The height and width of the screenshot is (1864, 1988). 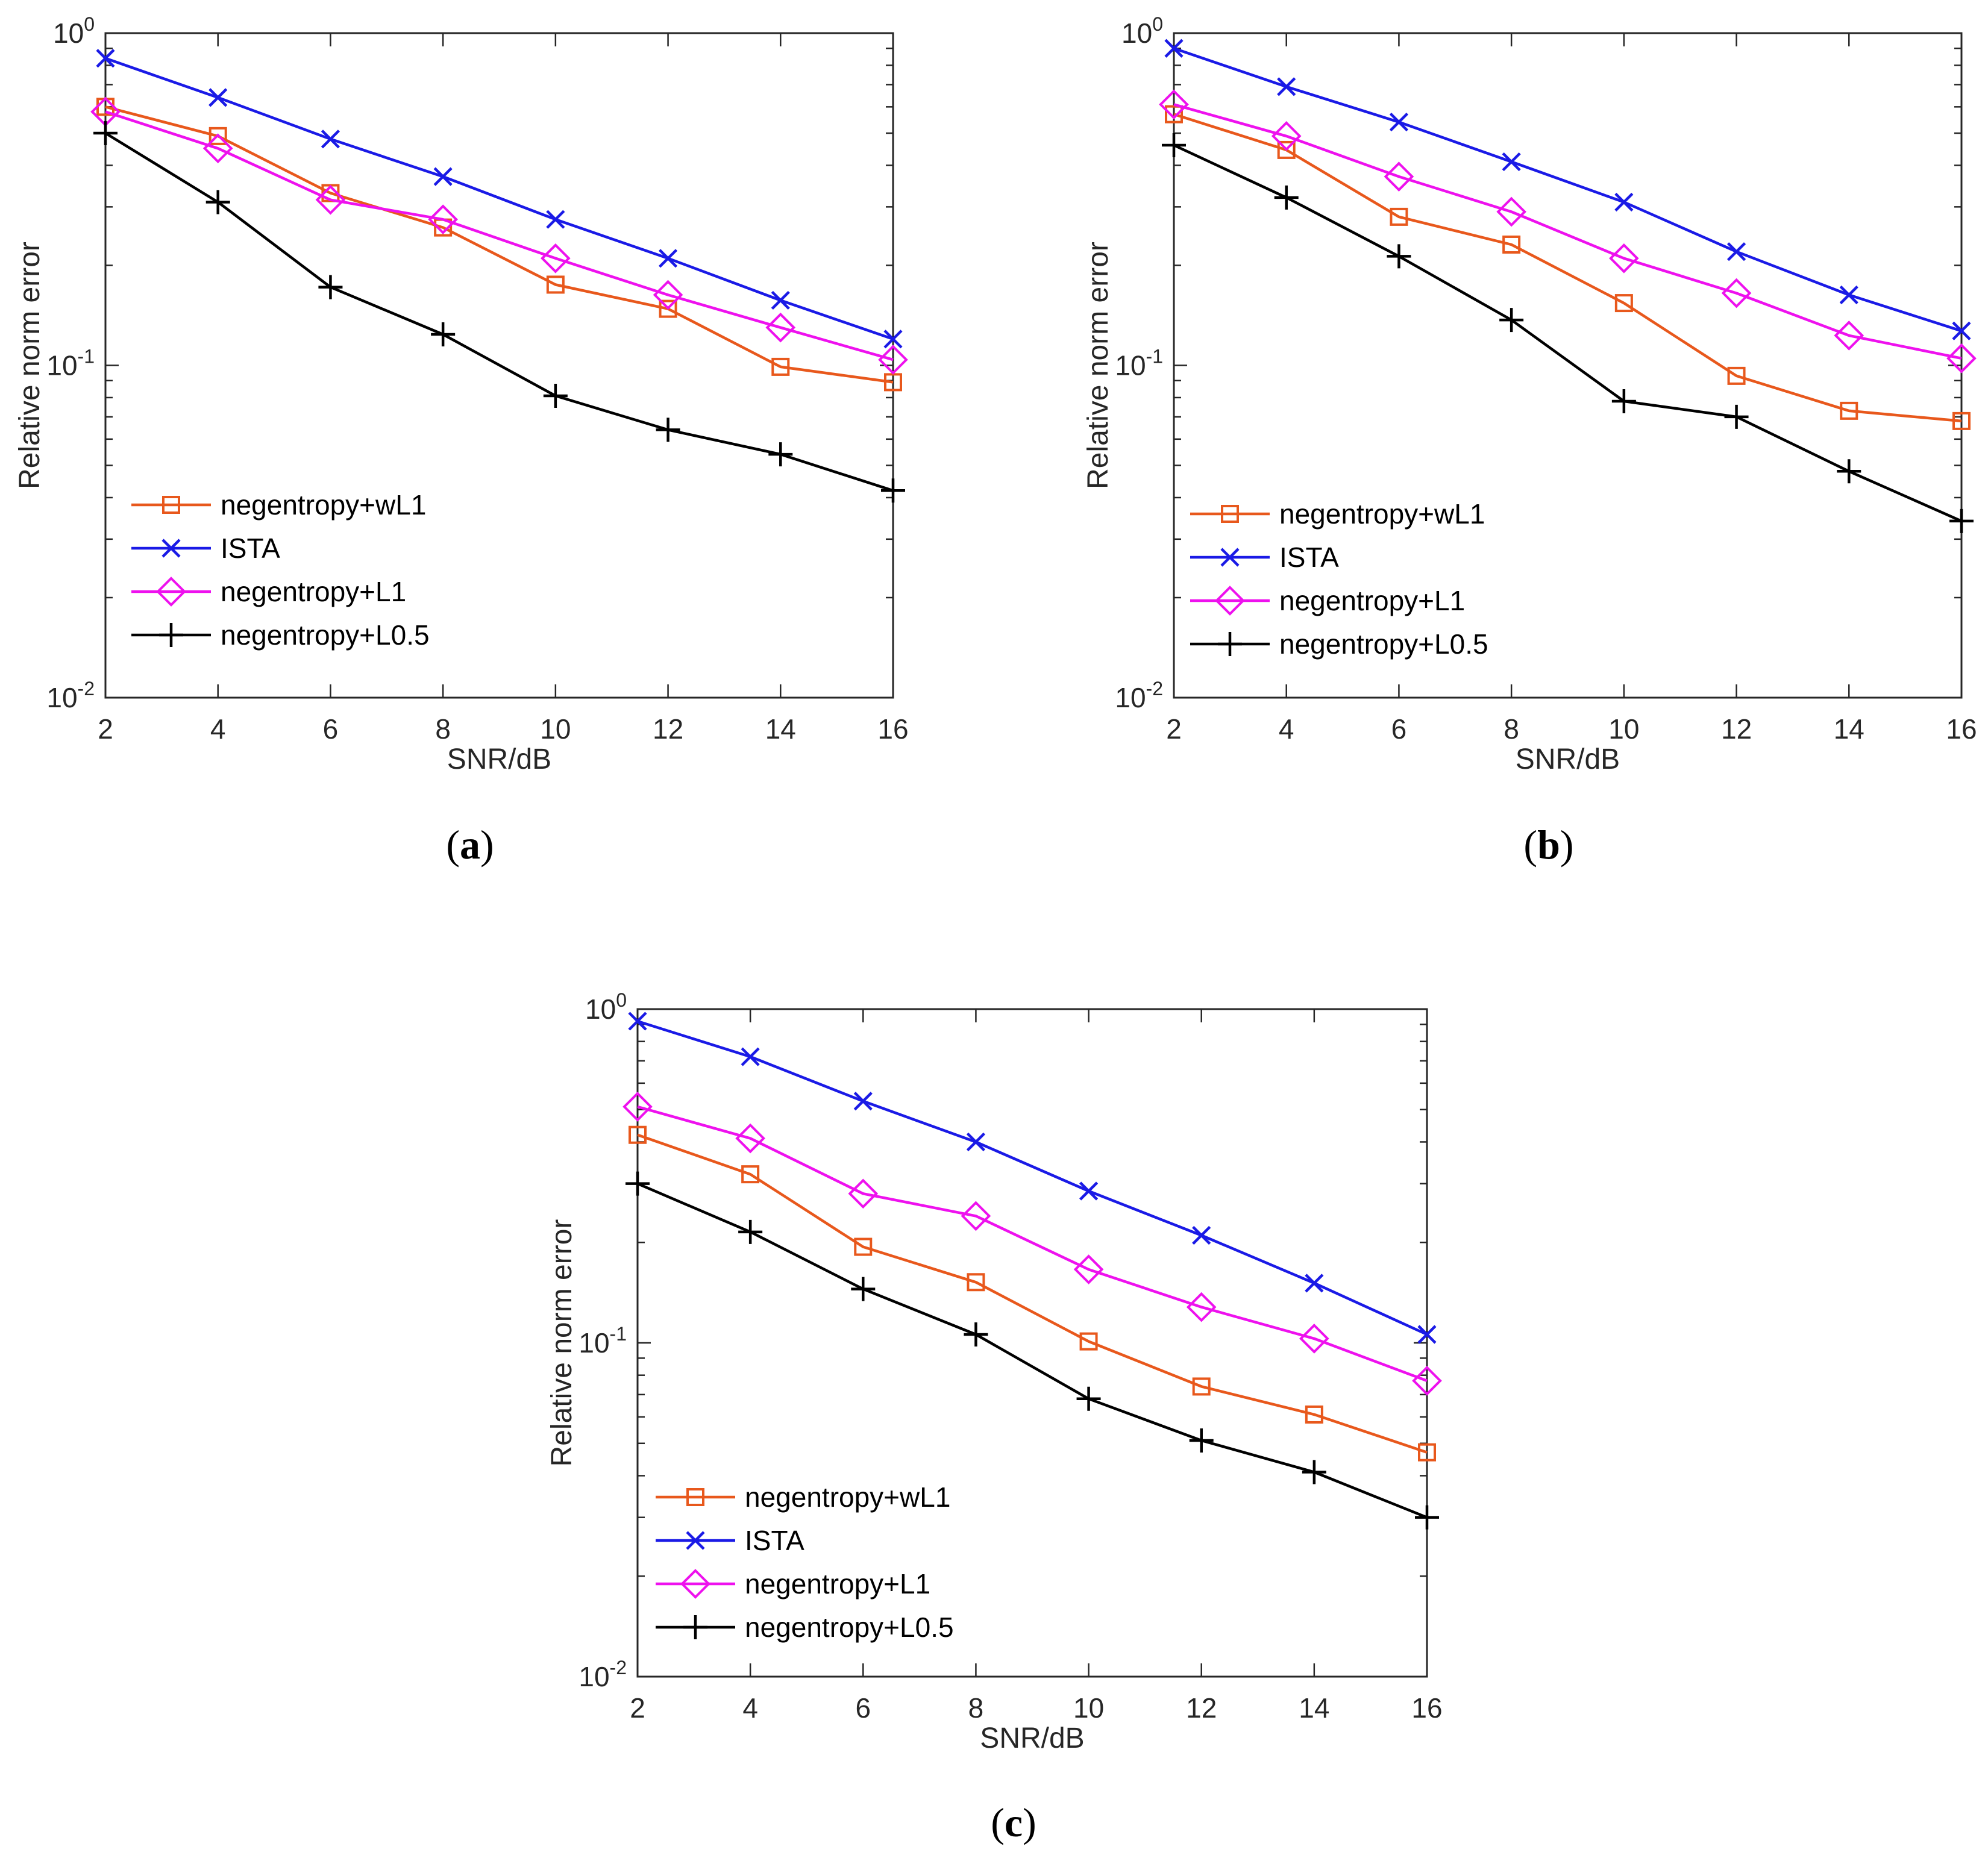 What do you see at coordinates (325, 635) in the screenshot?
I see `legend-label-a-negentropy-l0-5: negentropy+L0.5` at bounding box center [325, 635].